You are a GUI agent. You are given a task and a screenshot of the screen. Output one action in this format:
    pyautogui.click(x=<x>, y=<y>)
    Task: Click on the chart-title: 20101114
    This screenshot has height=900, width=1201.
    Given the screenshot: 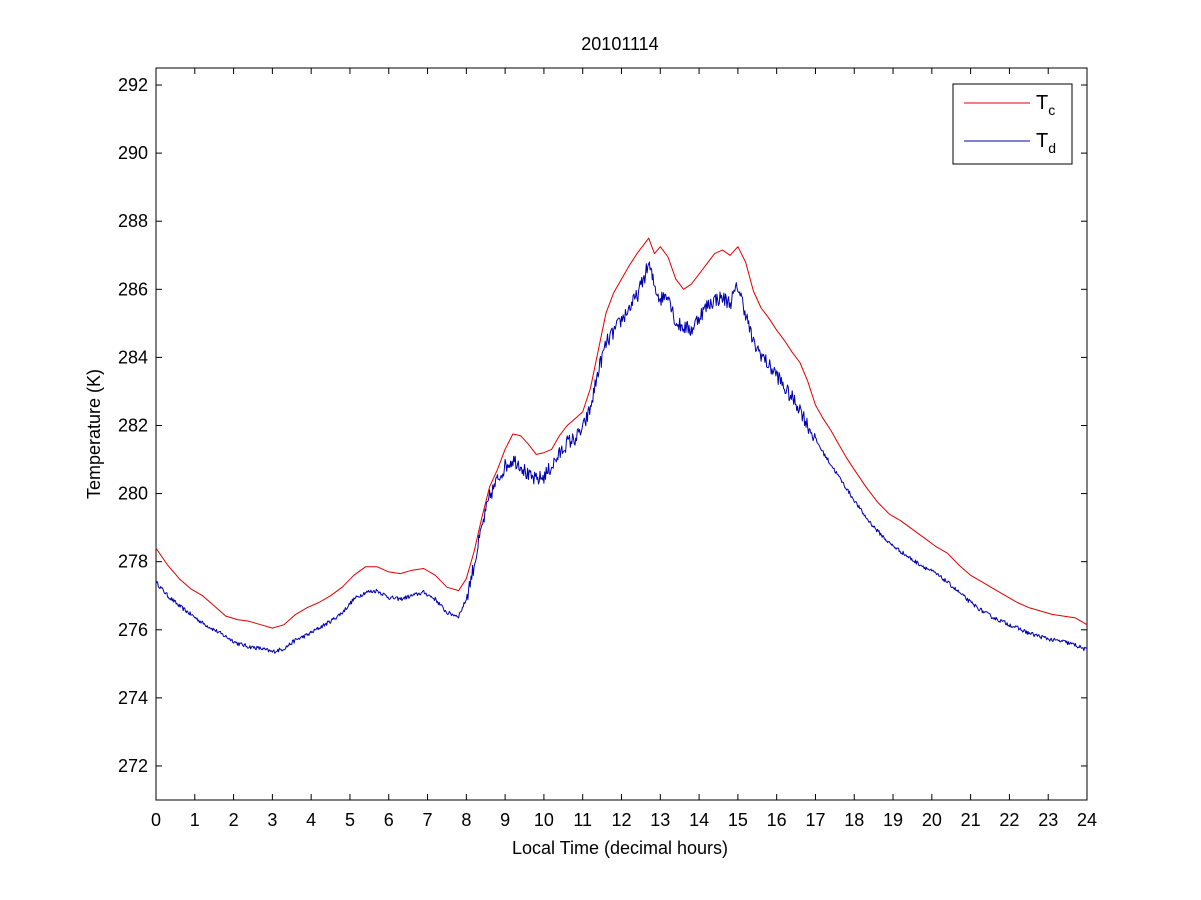 What is the action you would take?
    pyautogui.click(x=619, y=44)
    